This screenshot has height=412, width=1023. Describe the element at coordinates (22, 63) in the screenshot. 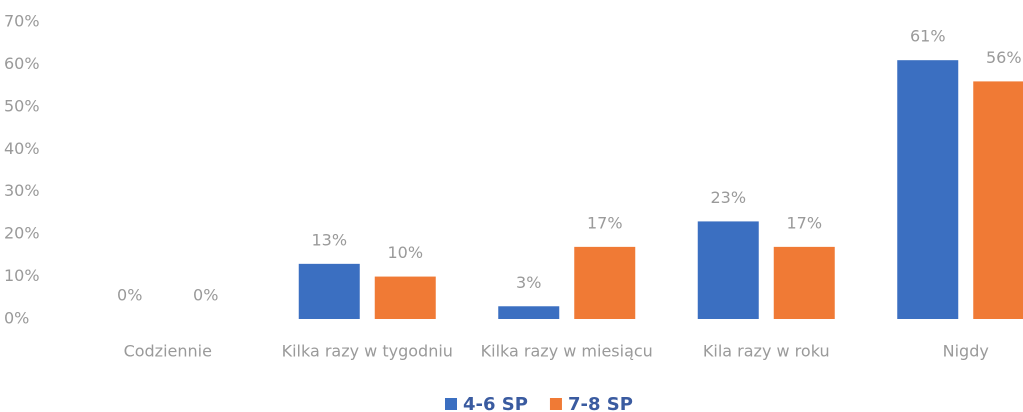

I see `y-tick-label: 60%` at that location.